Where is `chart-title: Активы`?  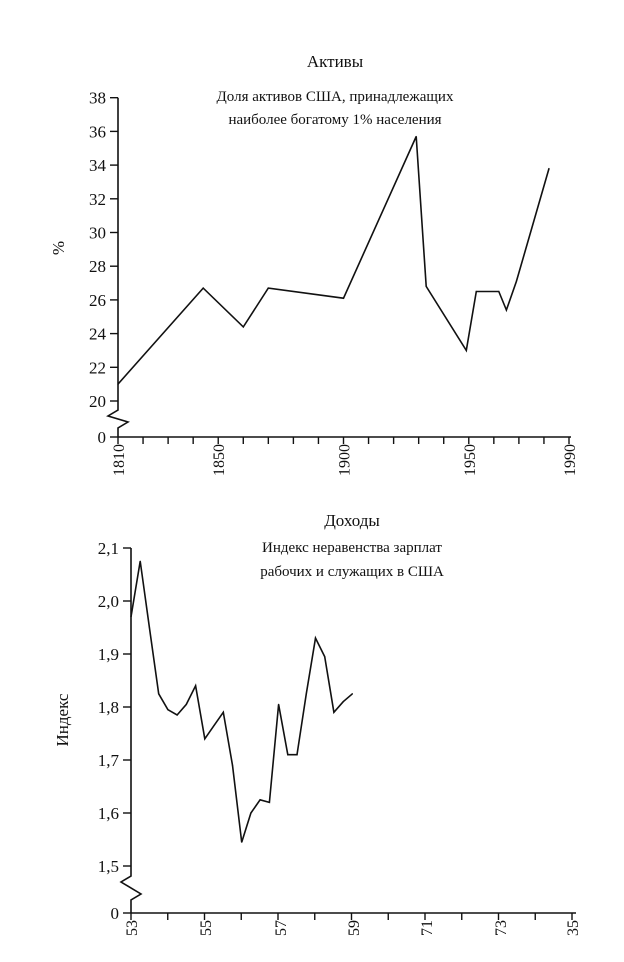
chart-title: Активы is located at coordinates (335, 61).